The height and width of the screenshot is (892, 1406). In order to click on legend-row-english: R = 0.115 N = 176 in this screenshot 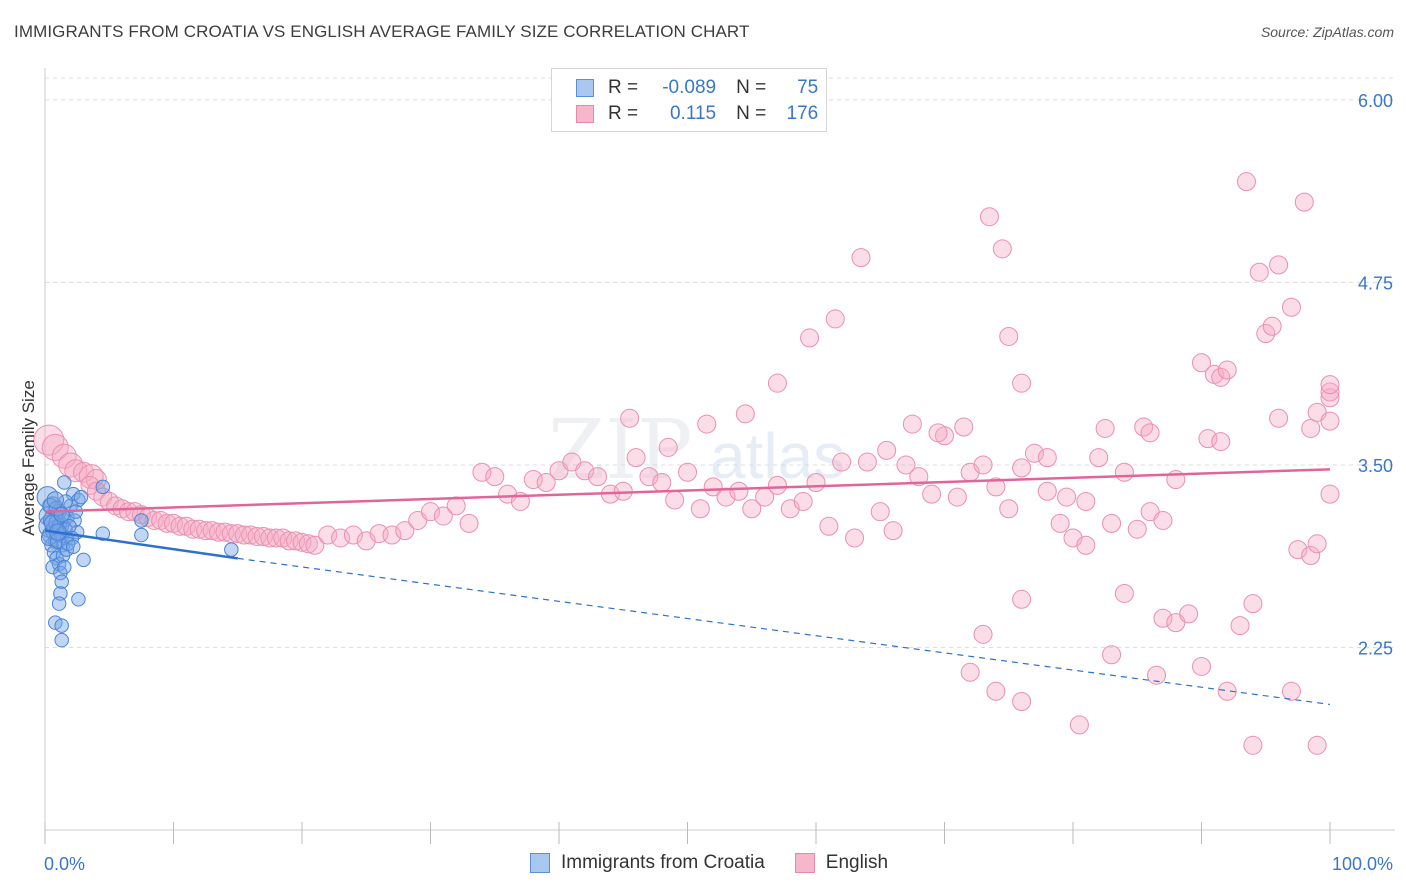, I will do `click(697, 114)`.